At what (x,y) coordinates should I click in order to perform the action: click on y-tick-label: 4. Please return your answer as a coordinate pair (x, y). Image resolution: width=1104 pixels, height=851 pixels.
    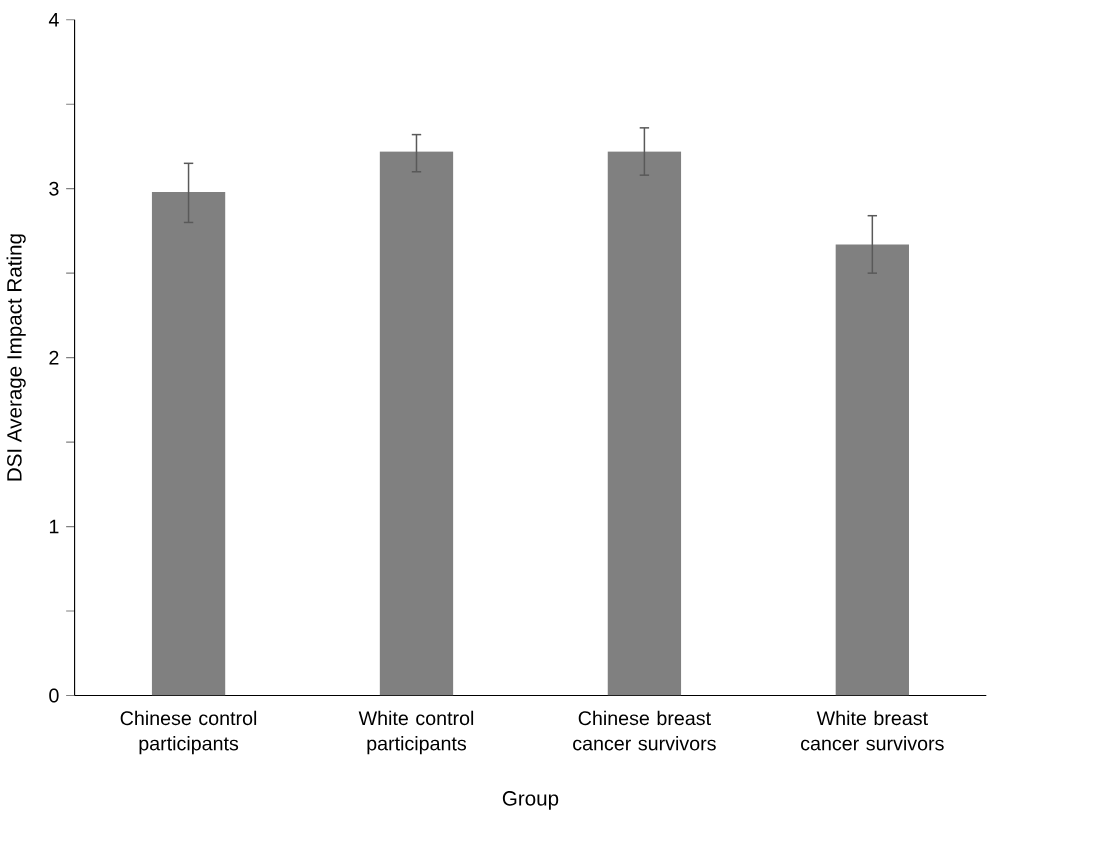
    Looking at the image, I should click on (53, 20).